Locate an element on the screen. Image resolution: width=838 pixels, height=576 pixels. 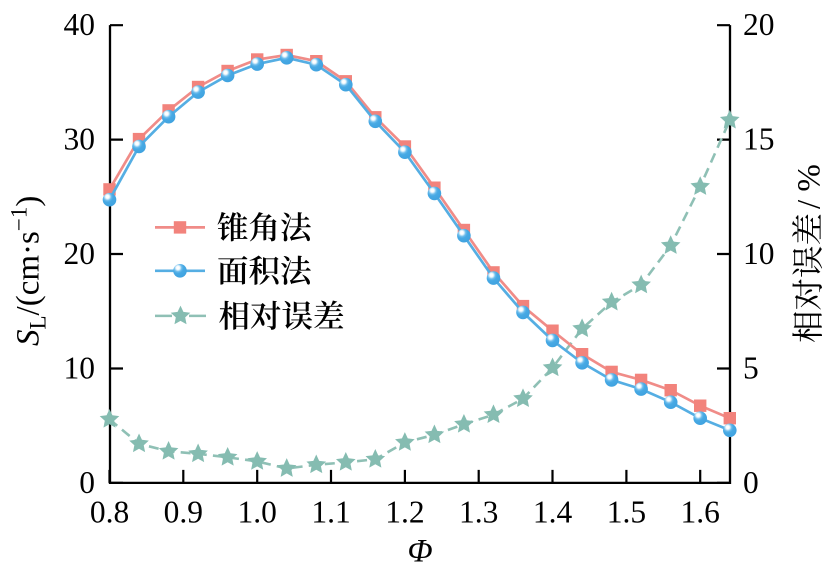
svg-text: 1.3 is located at coordinates (478, 512).